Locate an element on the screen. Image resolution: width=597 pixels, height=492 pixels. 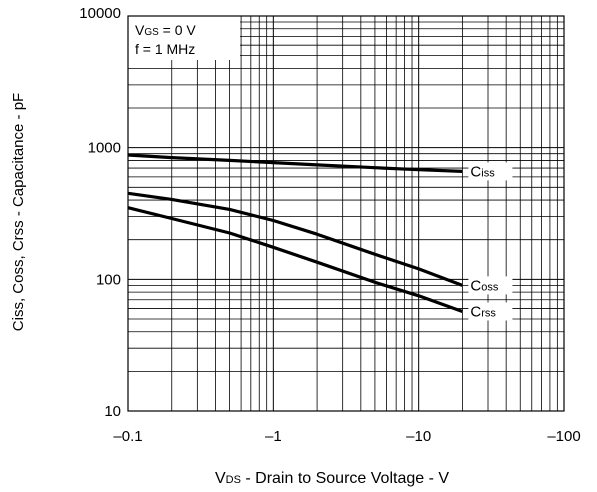
x-axis-label: VDS - Drain to Source Voltage - V is located at coordinates (332, 478).